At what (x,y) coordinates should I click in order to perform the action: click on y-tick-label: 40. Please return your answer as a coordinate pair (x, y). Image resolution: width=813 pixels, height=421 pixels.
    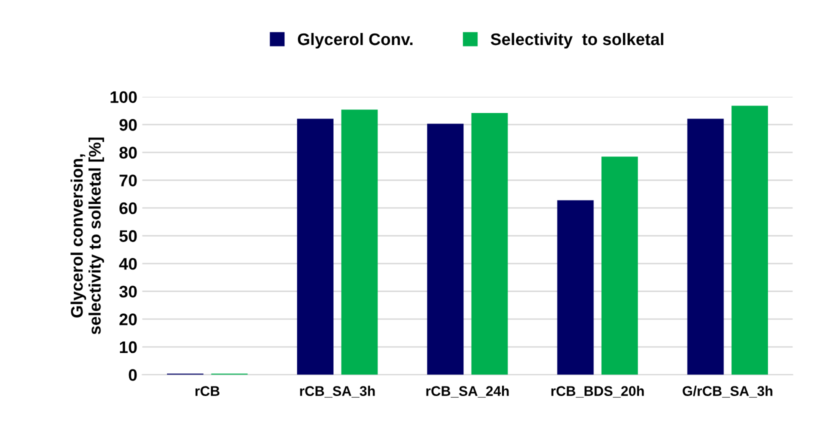
    Looking at the image, I should click on (128, 264).